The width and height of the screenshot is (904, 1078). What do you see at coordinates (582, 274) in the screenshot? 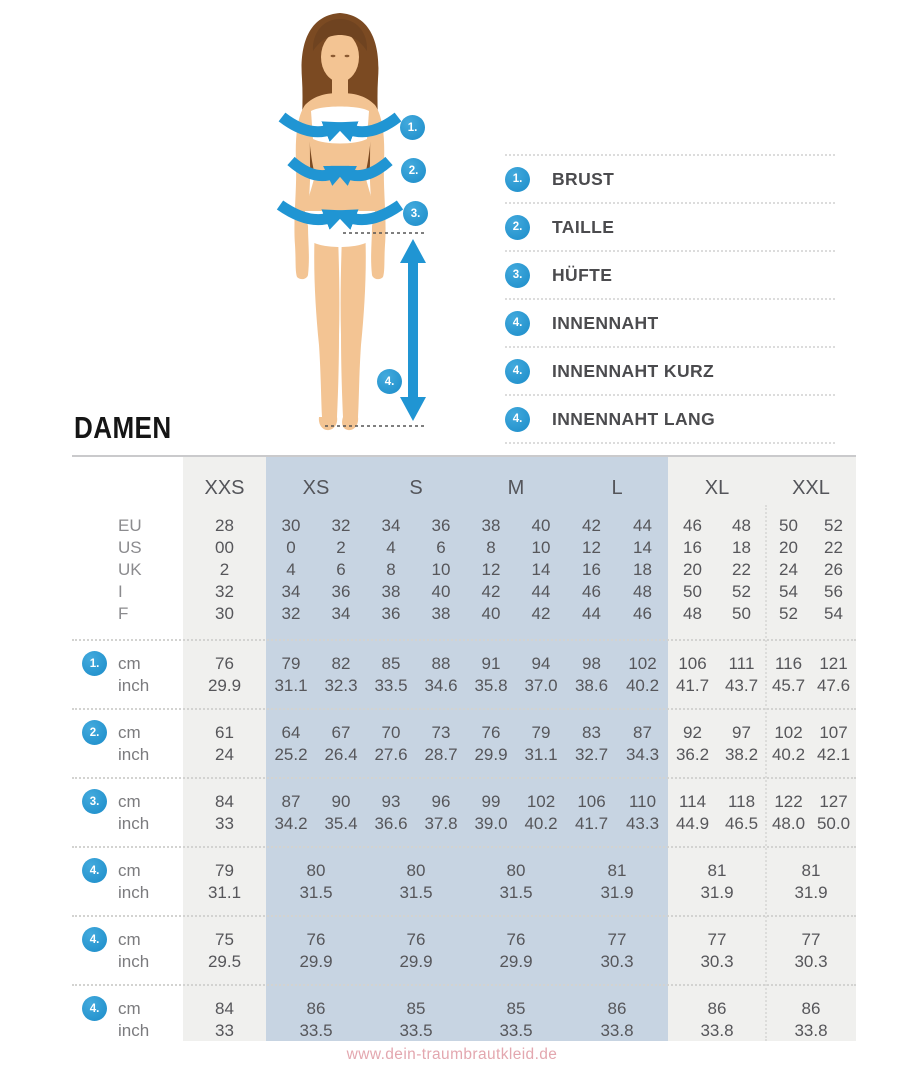
I see `legend-label: HÜFTE` at bounding box center [582, 274].